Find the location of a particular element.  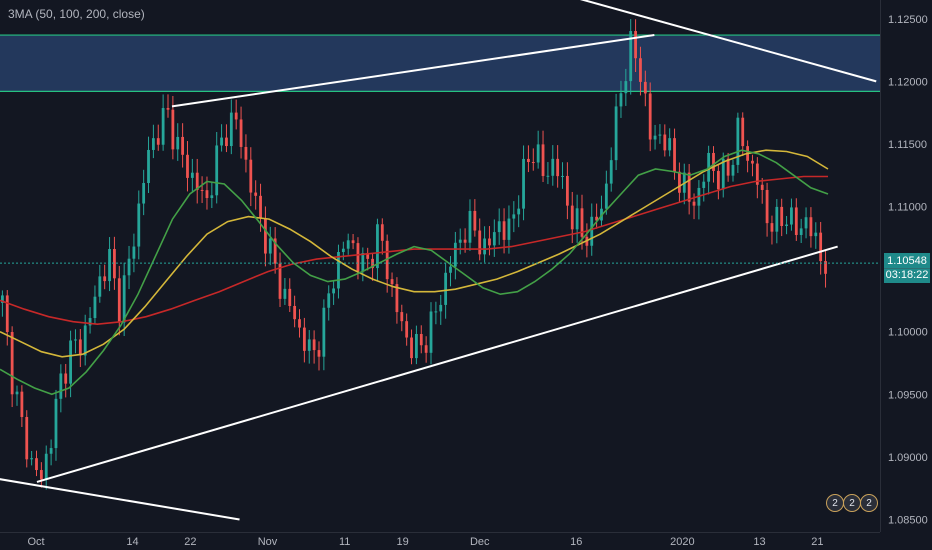

indicator-legend: 3MA (50, 100, 200, close) is located at coordinates (76, 14).